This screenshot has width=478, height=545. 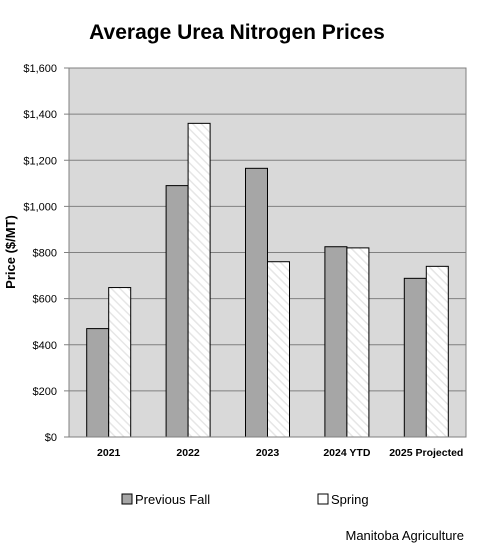 I want to click on y-tick-label: $800, so click(x=45, y=254).